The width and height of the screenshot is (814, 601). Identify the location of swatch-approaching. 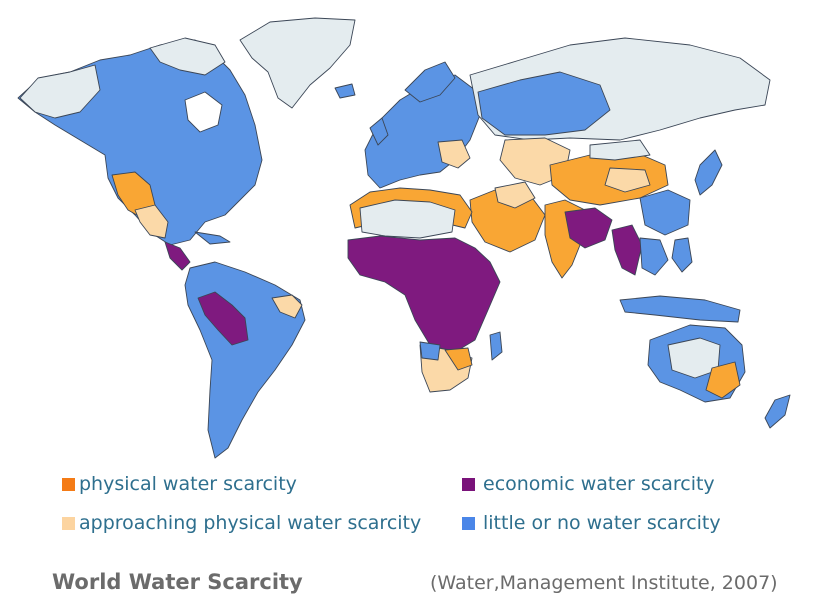
(68, 523).